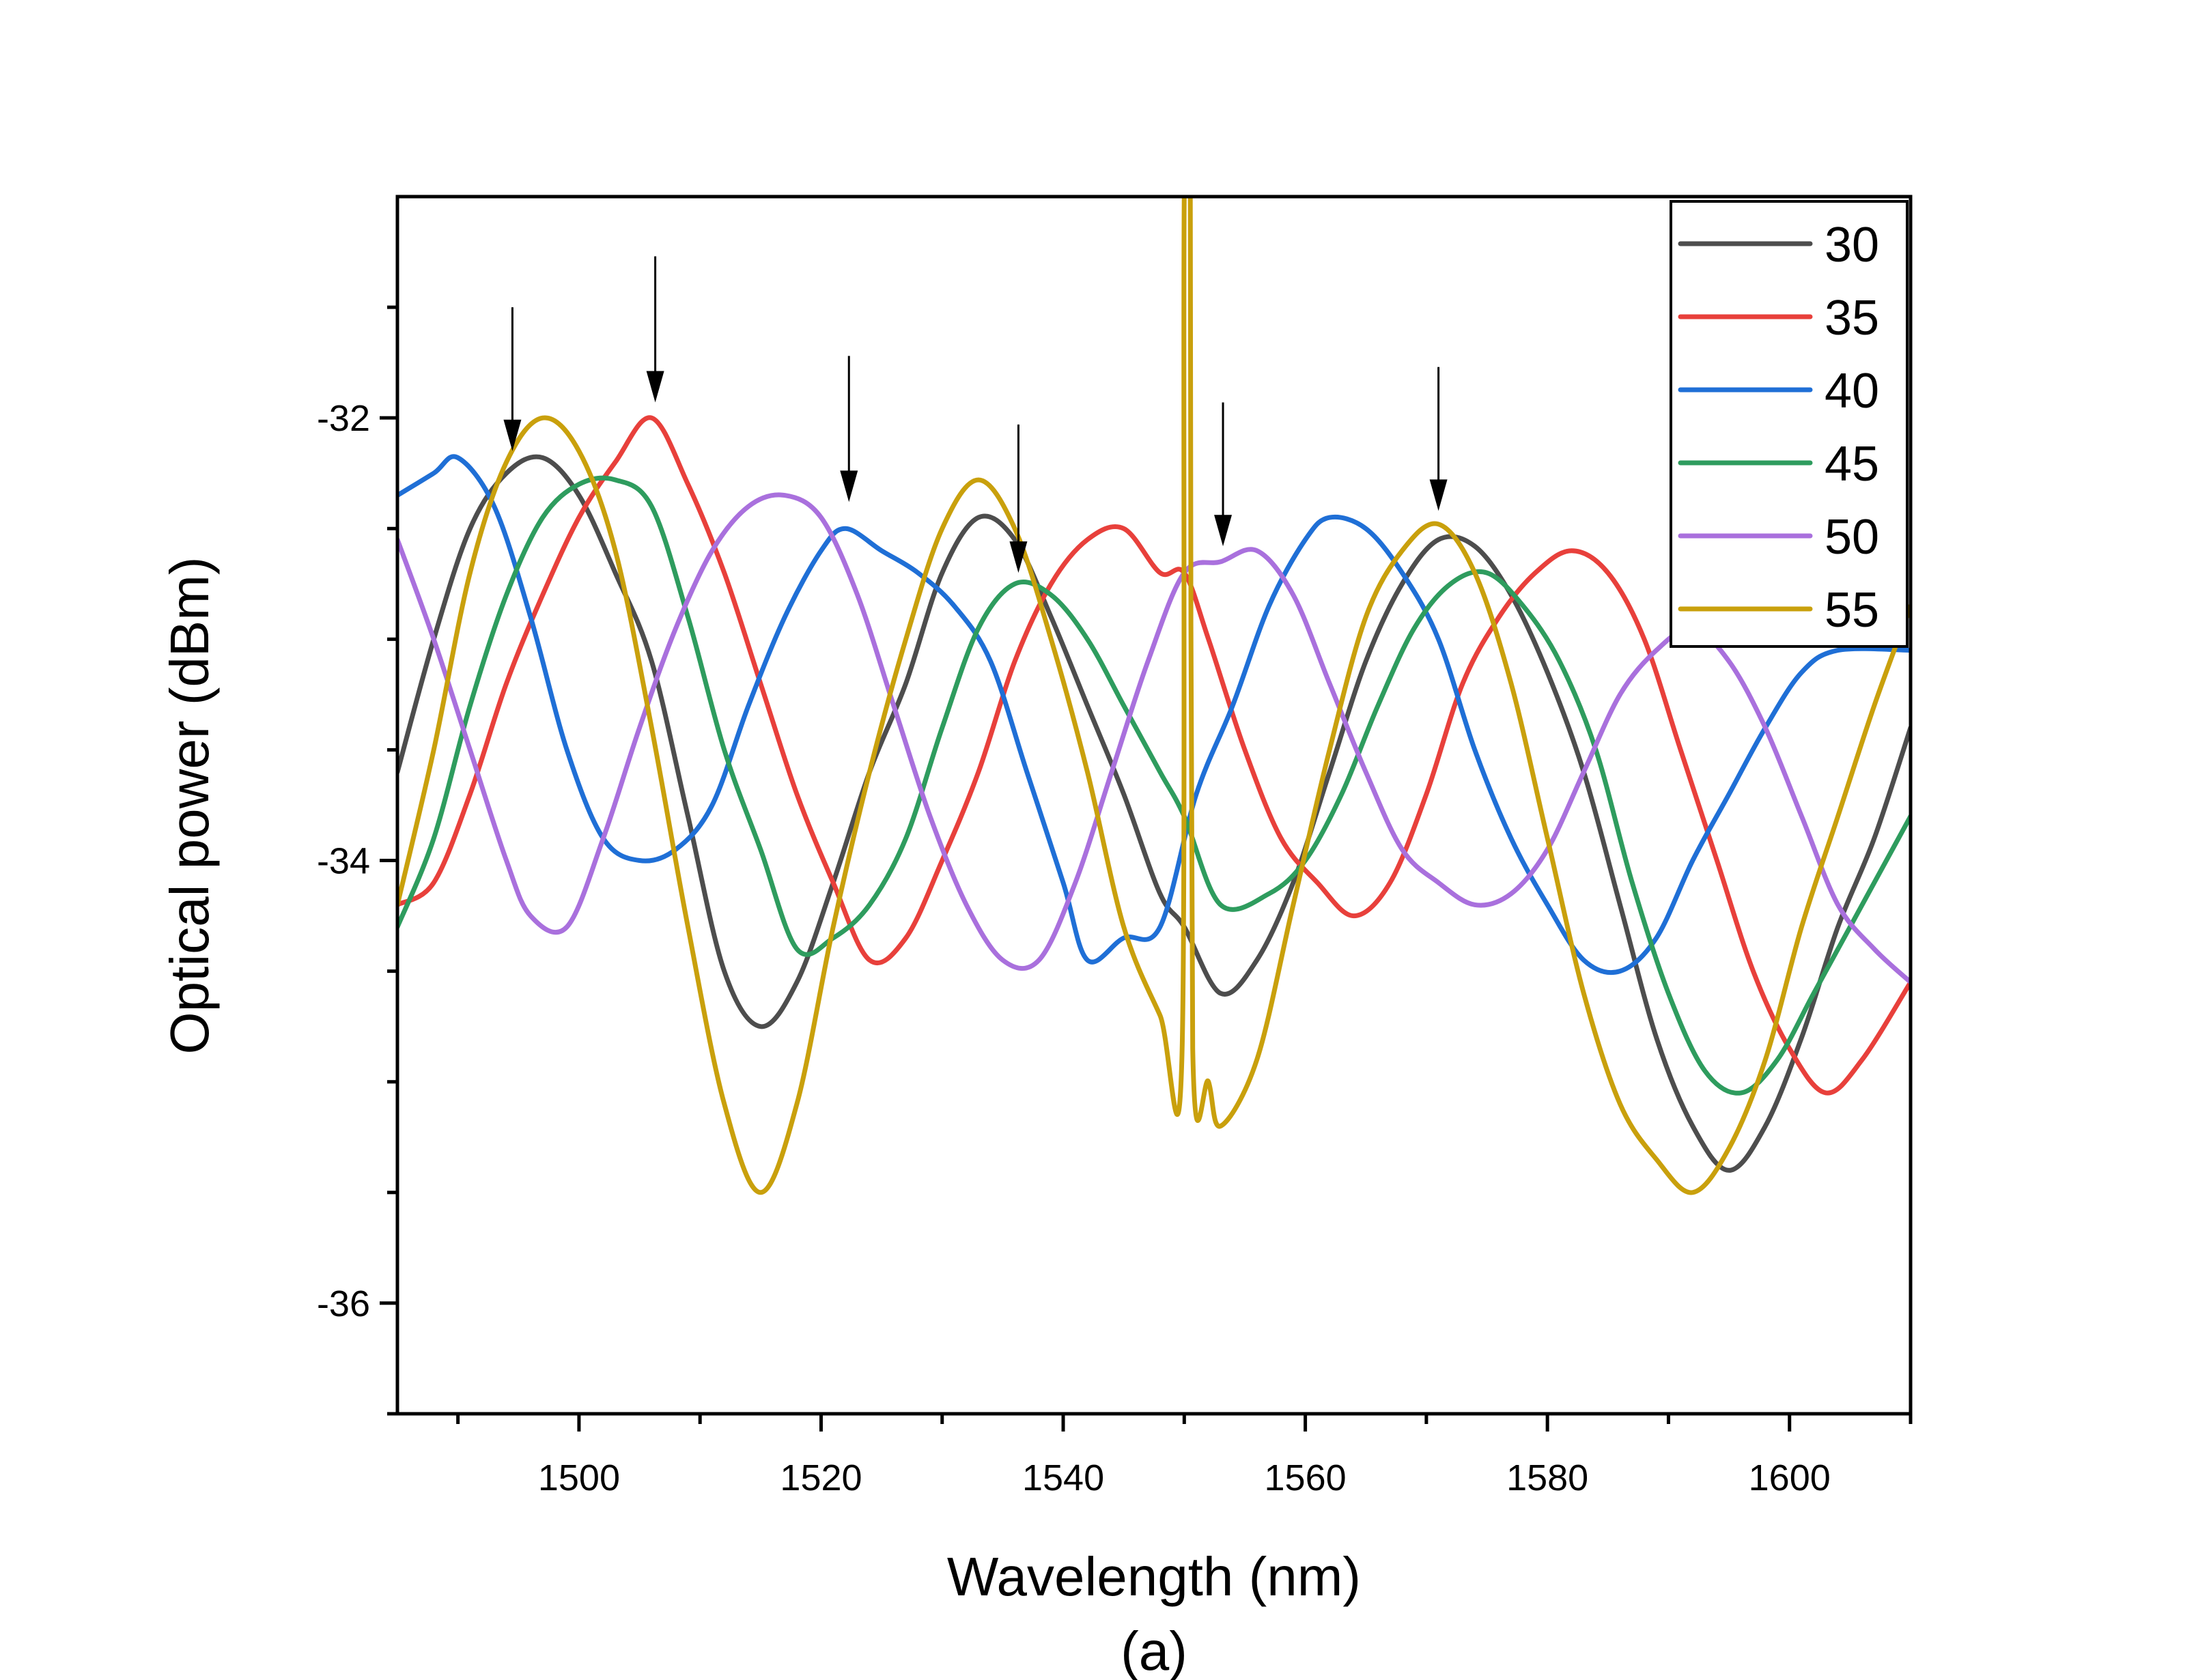 Image resolution: width=2196 pixels, height=1680 pixels. What do you see at coordinates (1778, 464) in the screenshot?
I see `legend-entry-45: 45` at bounding box center [1778, 464].